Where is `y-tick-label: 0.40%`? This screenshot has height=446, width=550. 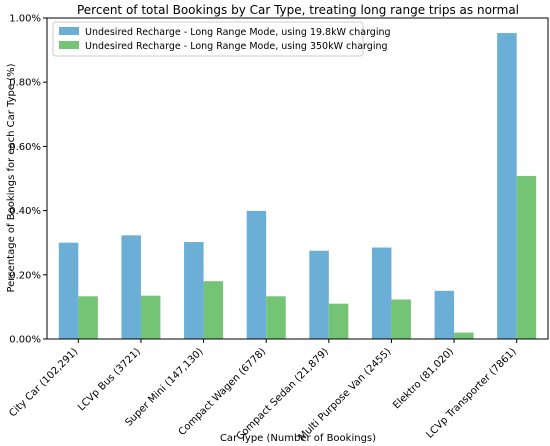
y-tick-label: 0.40% is located at coordinates (25, 211).